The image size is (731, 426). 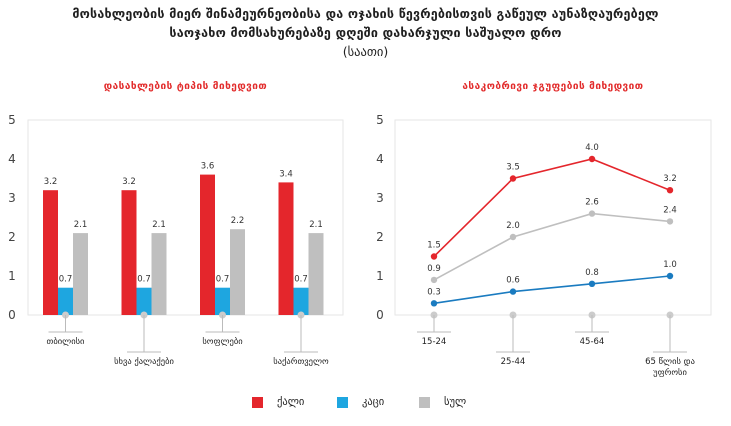 I want to click on legend-item-female: ქალი, so click(x=278, y=402).